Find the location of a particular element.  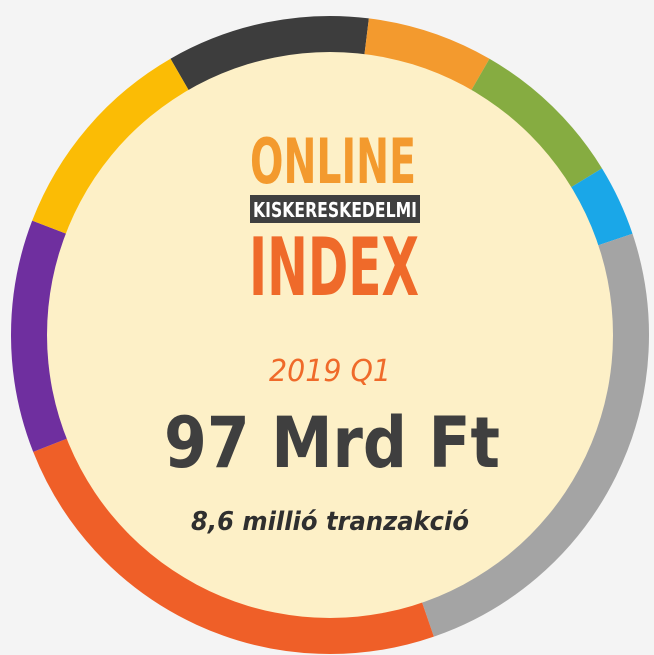

transactions: 8,6 millió tranzakció is located at coordinates (330, 522).